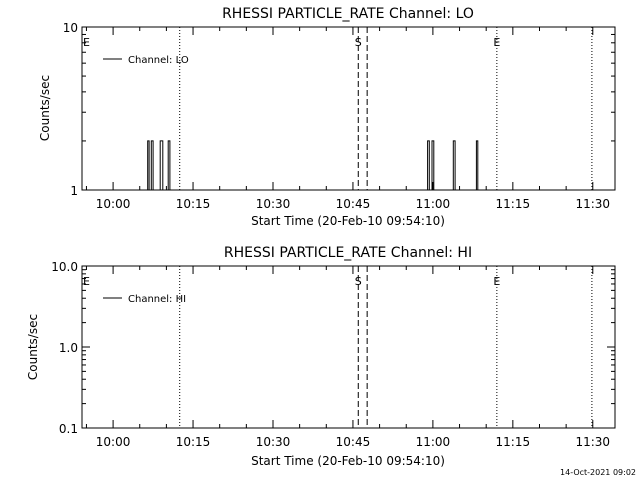 This screenshot has width=640, height=480. Describe the element at coordinates (70, 28) in the screenshot. I see `y-tick-label: 10` at that location.